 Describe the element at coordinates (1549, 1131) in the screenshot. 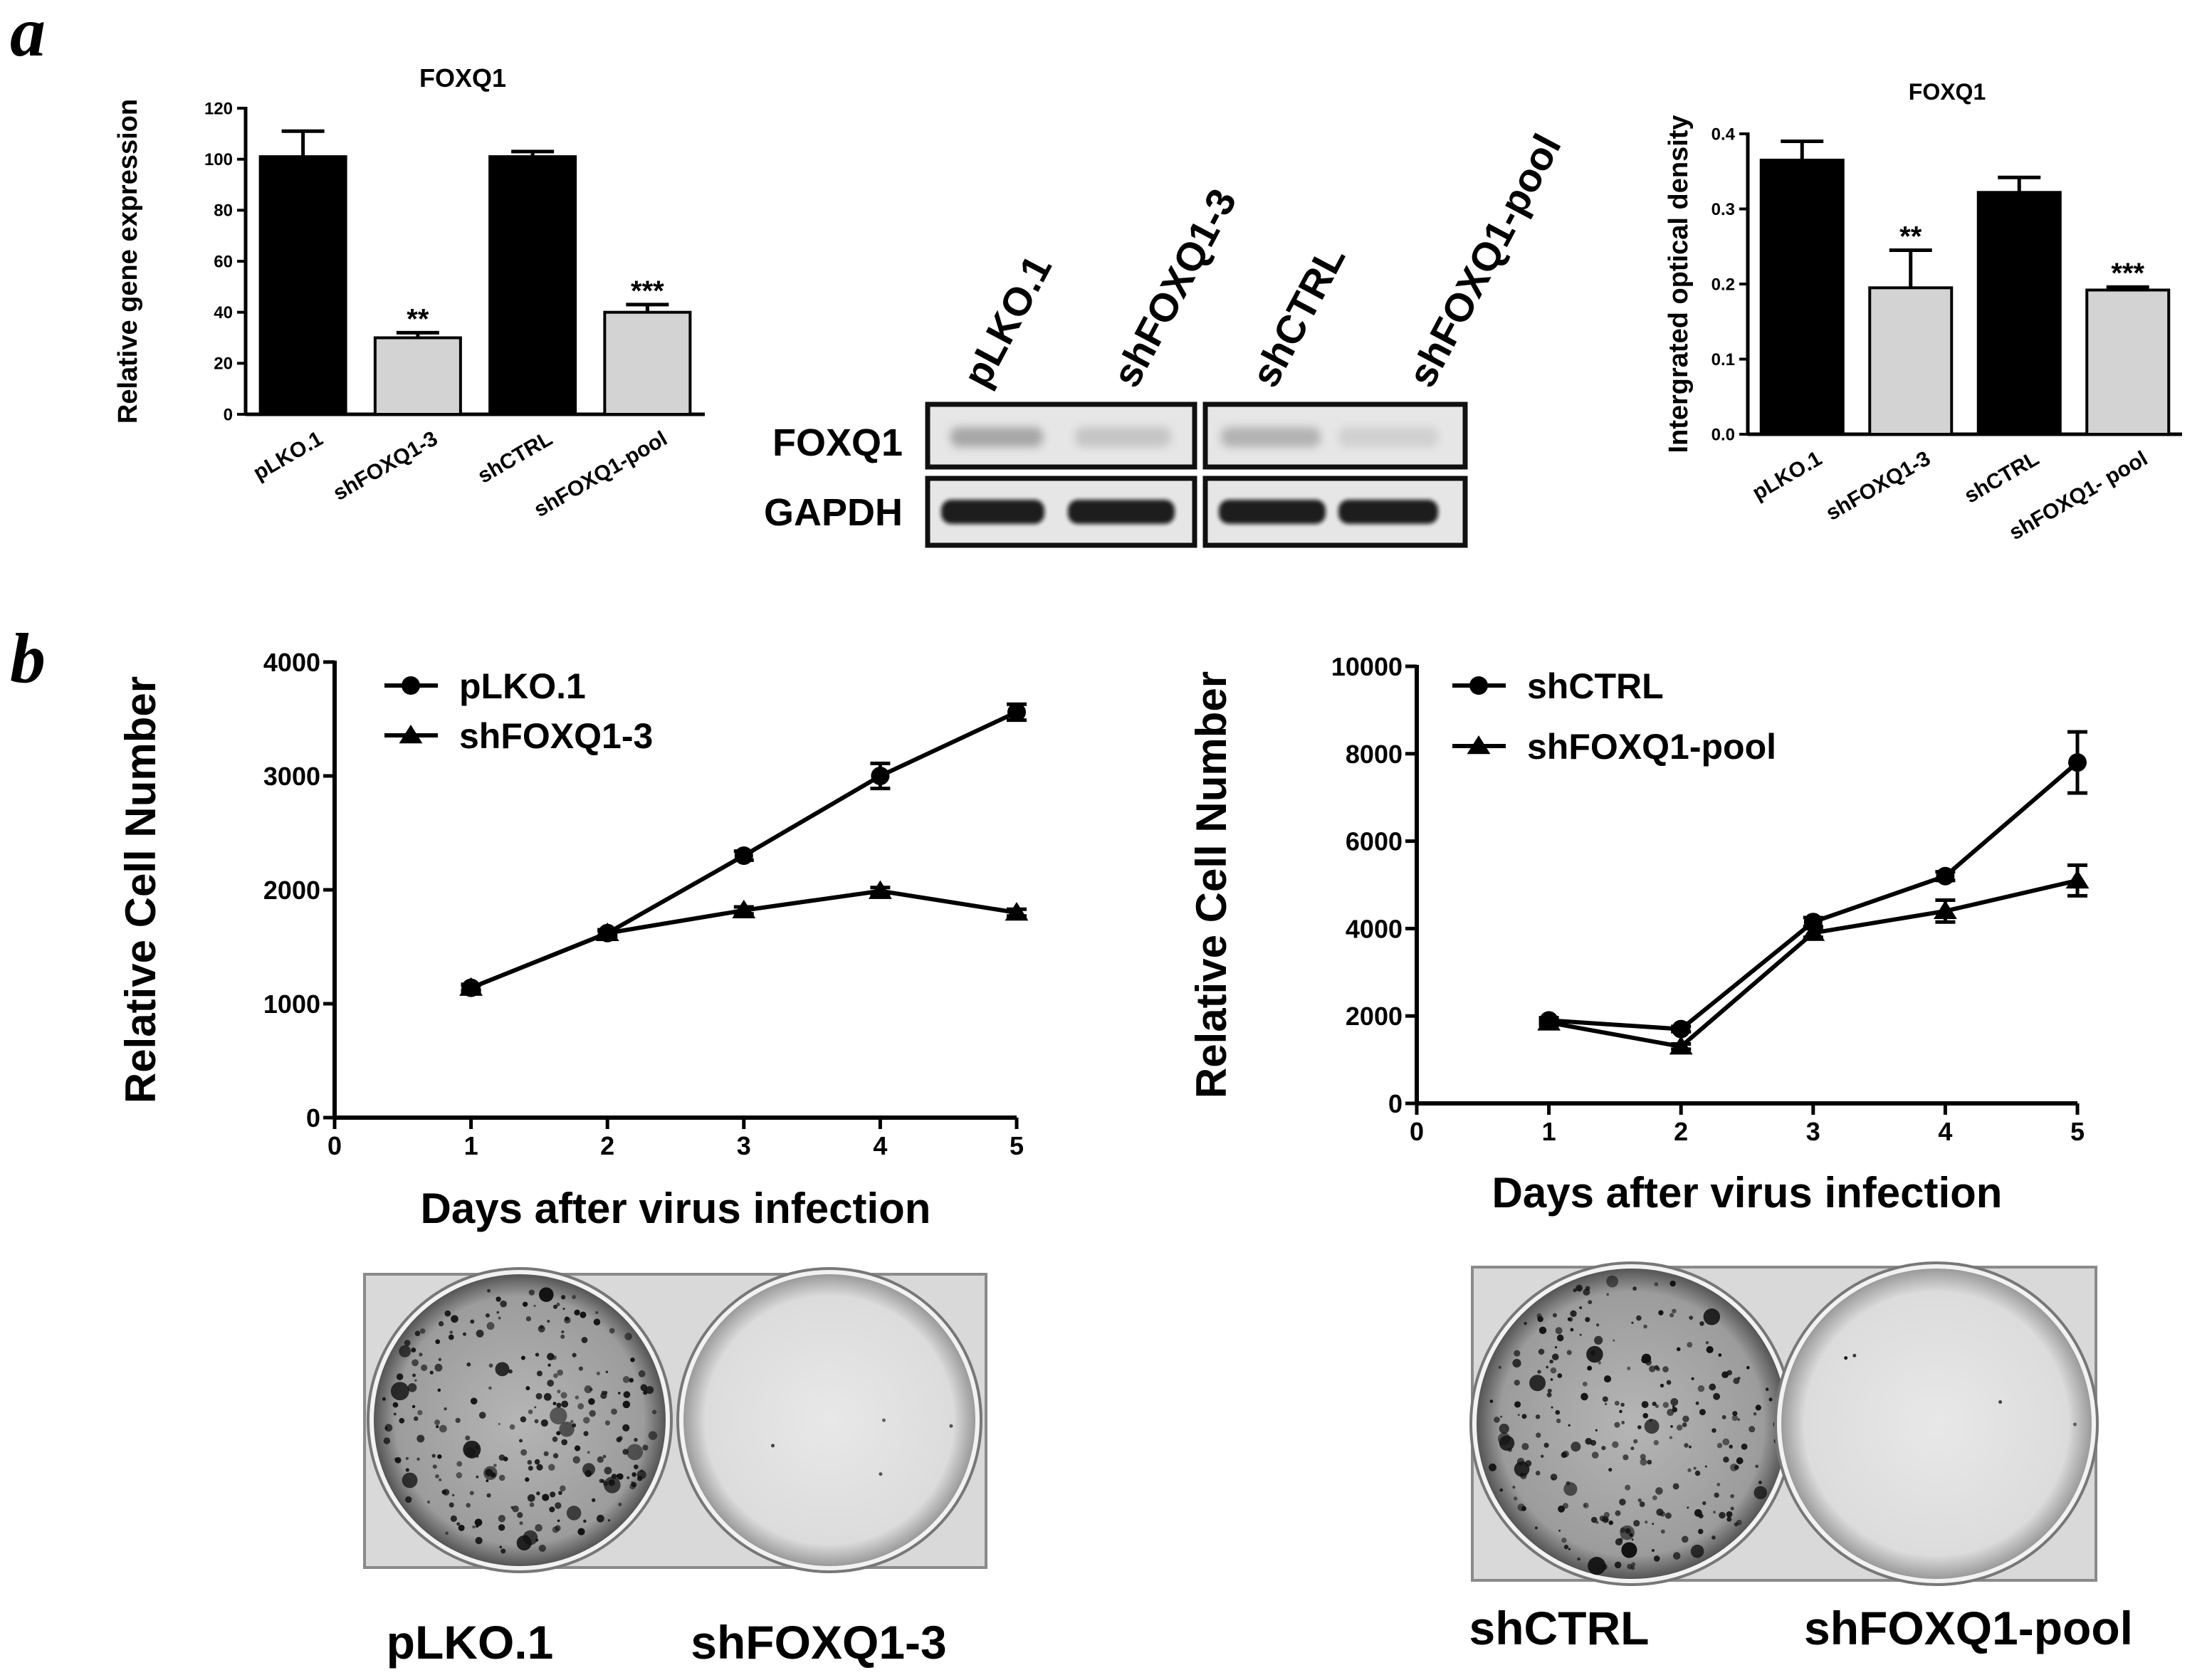

I see `x-tick-label: 1` at that location.